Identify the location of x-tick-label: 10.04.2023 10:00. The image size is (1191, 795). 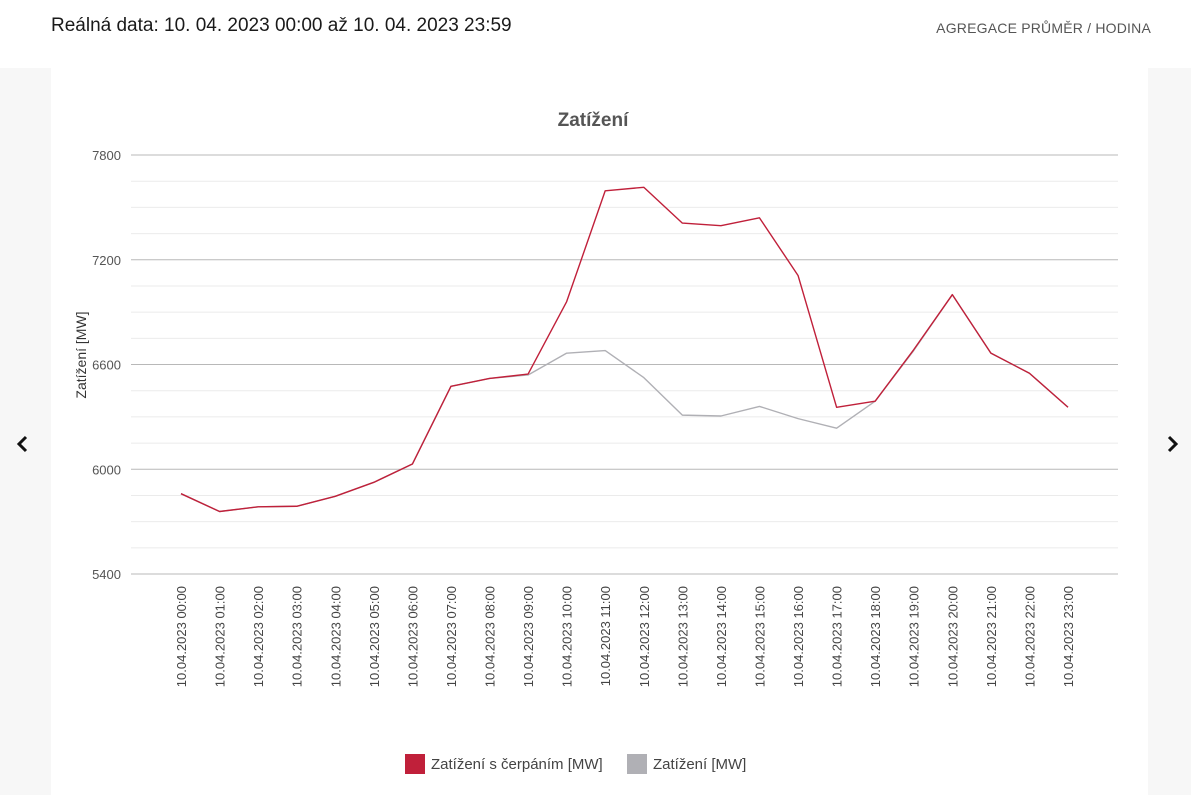
(567, 636).